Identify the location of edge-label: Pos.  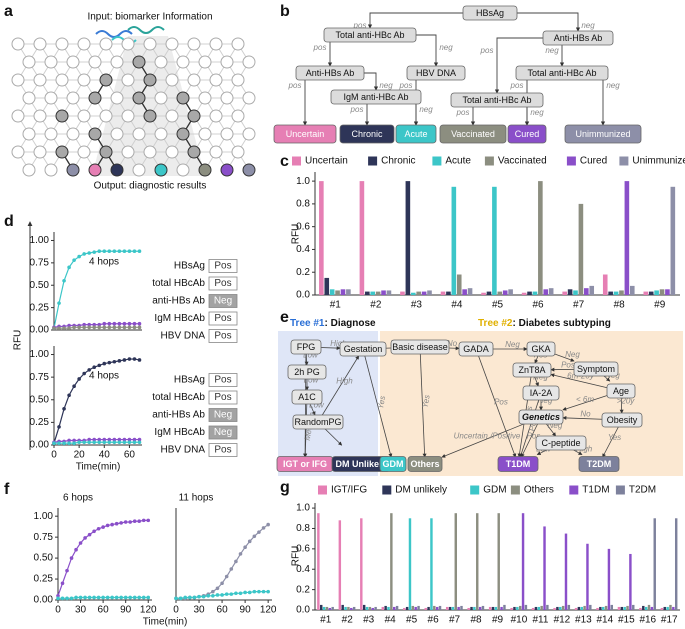
(568, 365).